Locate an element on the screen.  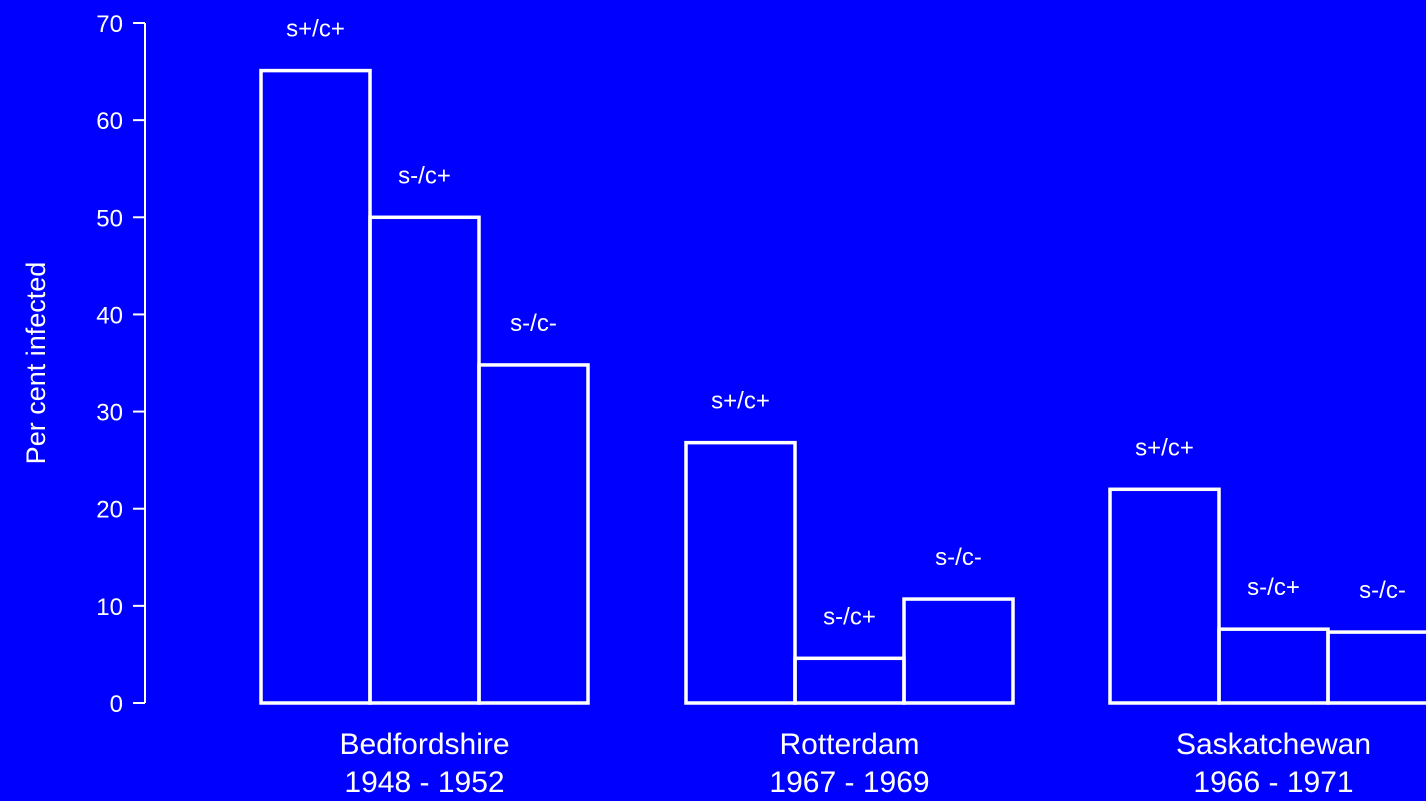
y-tick-label: 70 is located at coordinates (109, 24).